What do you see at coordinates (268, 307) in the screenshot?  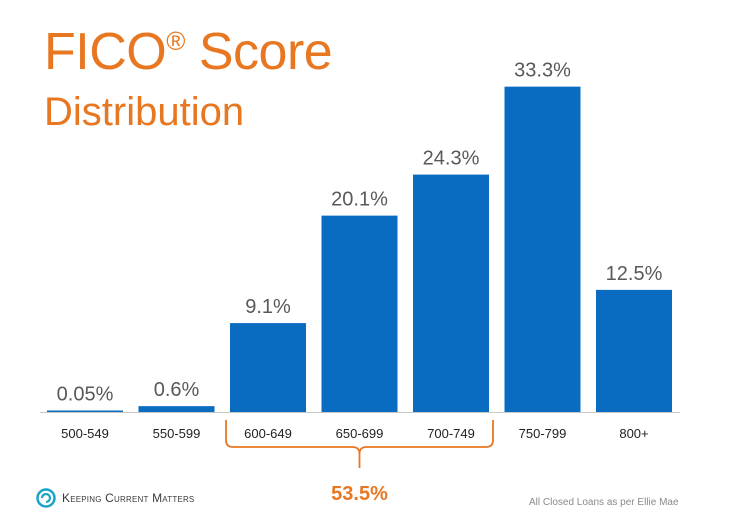 I see `value-label: 9.1%` at bounding box center [268, 307].